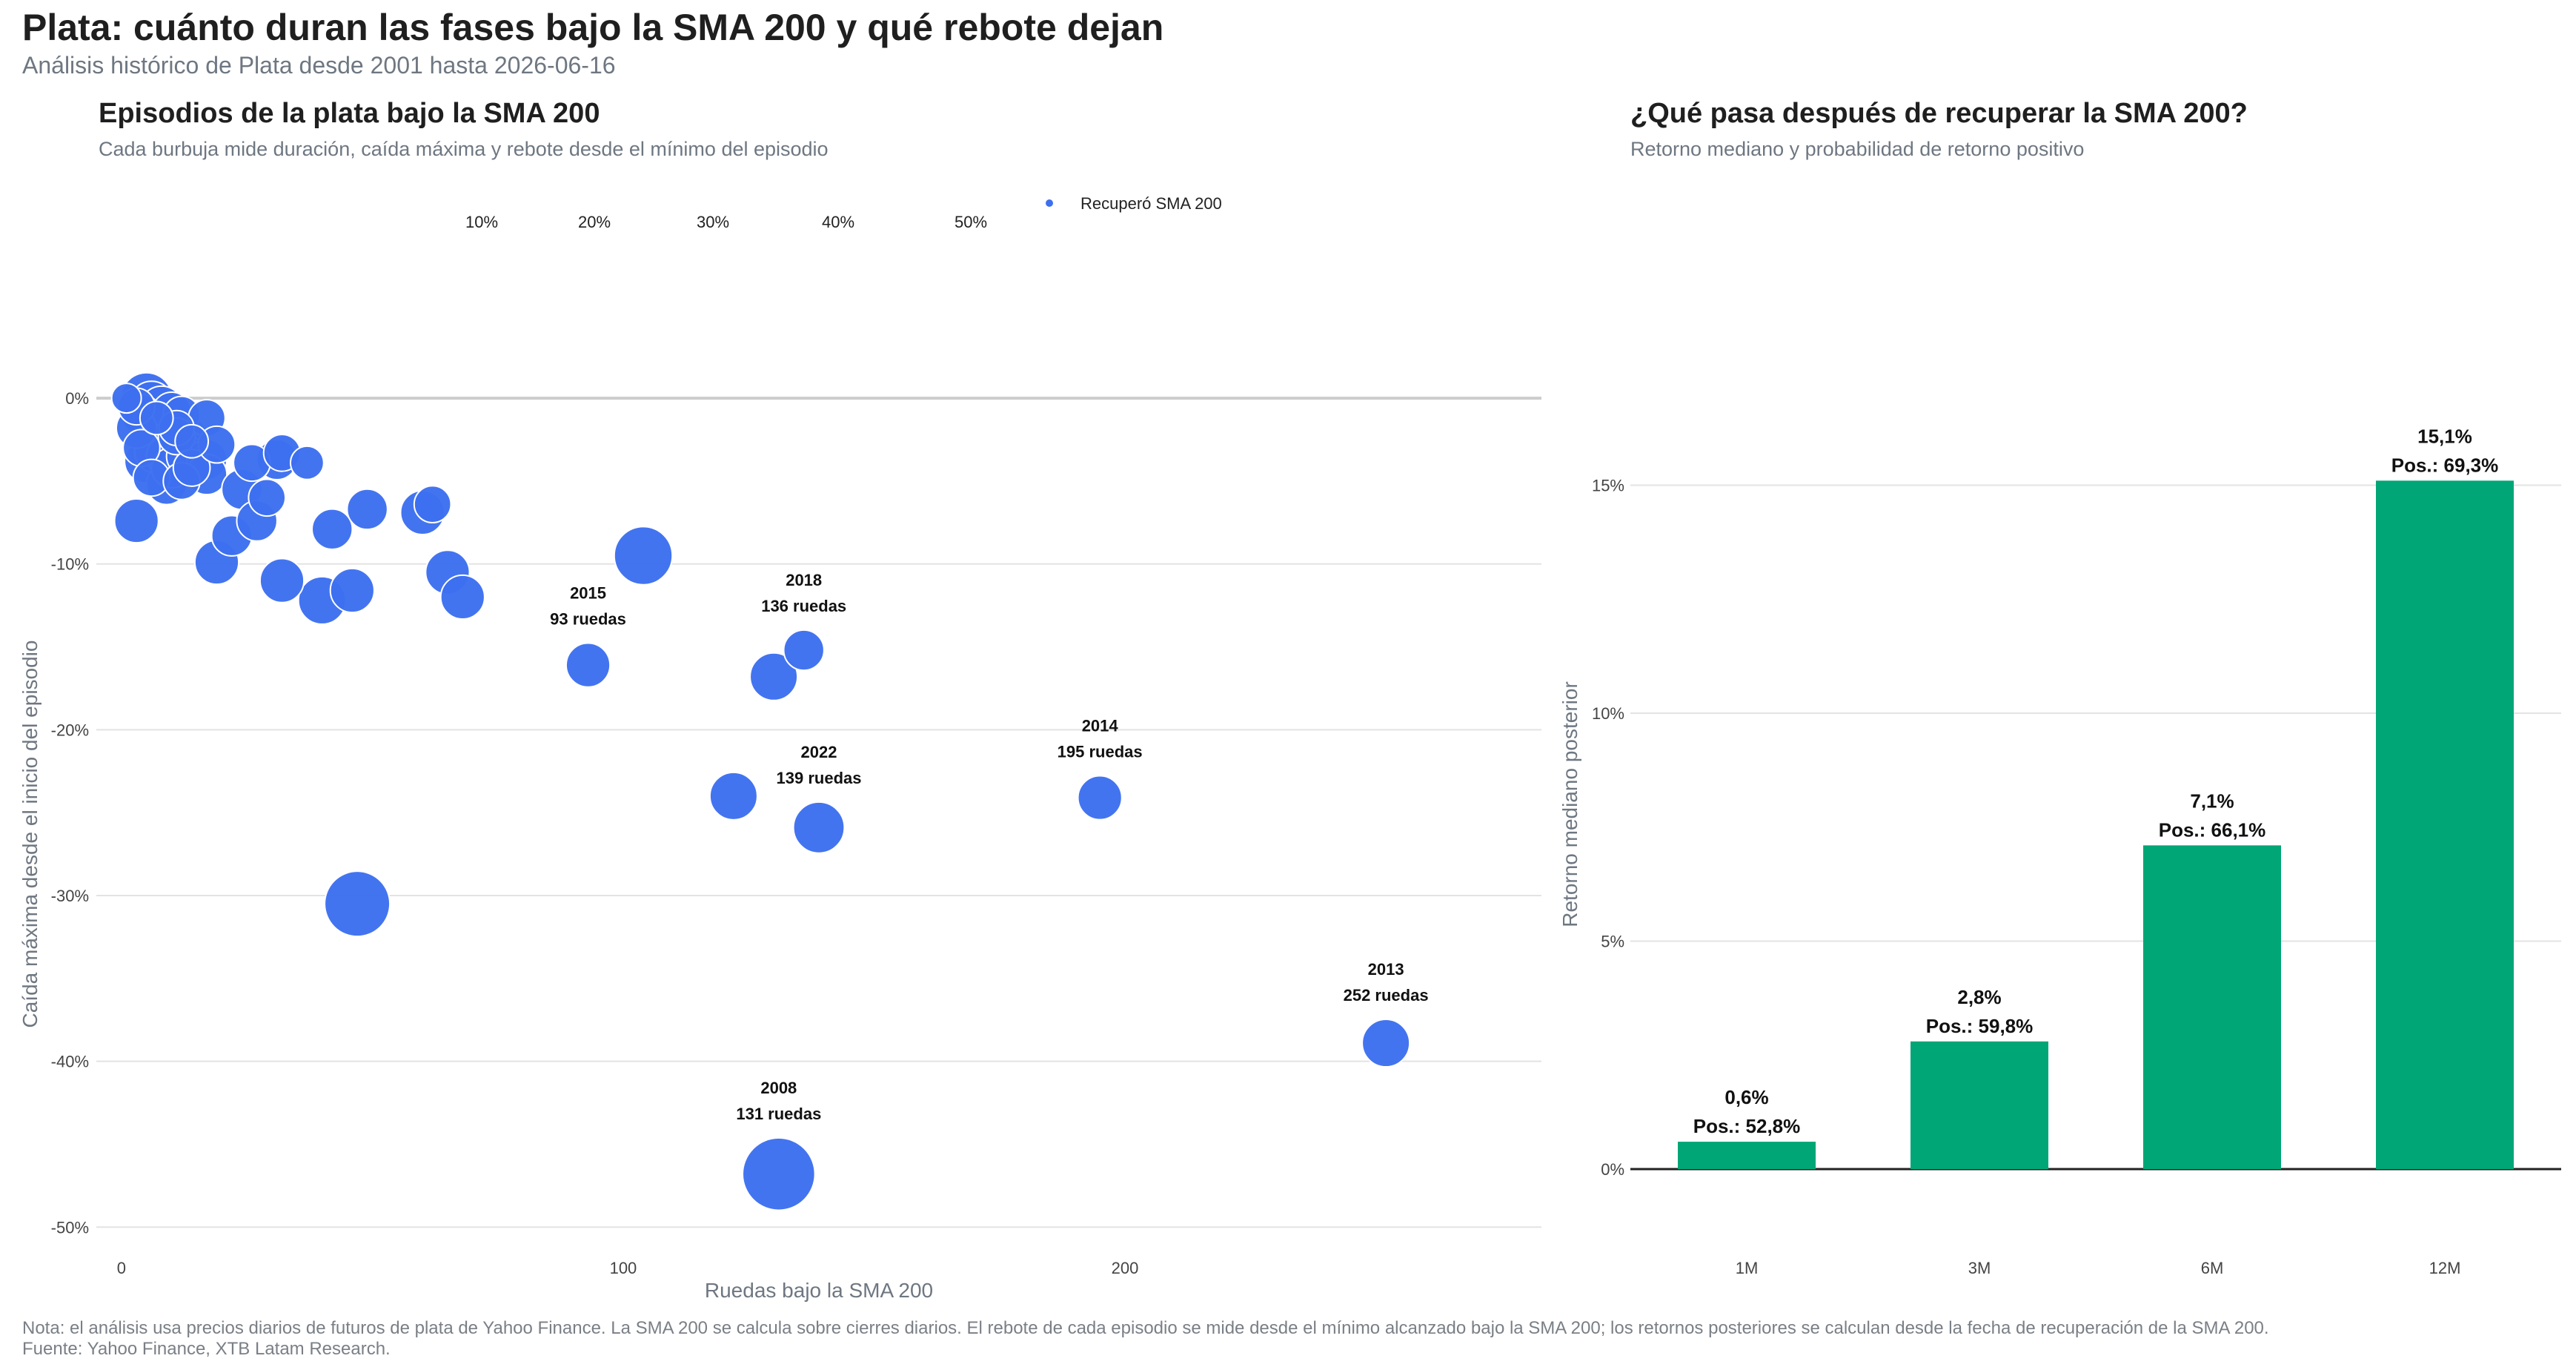  Describe the element at coordinates (779, 1088) in the screenshot. I see `annotation-year: 2008` at that location.